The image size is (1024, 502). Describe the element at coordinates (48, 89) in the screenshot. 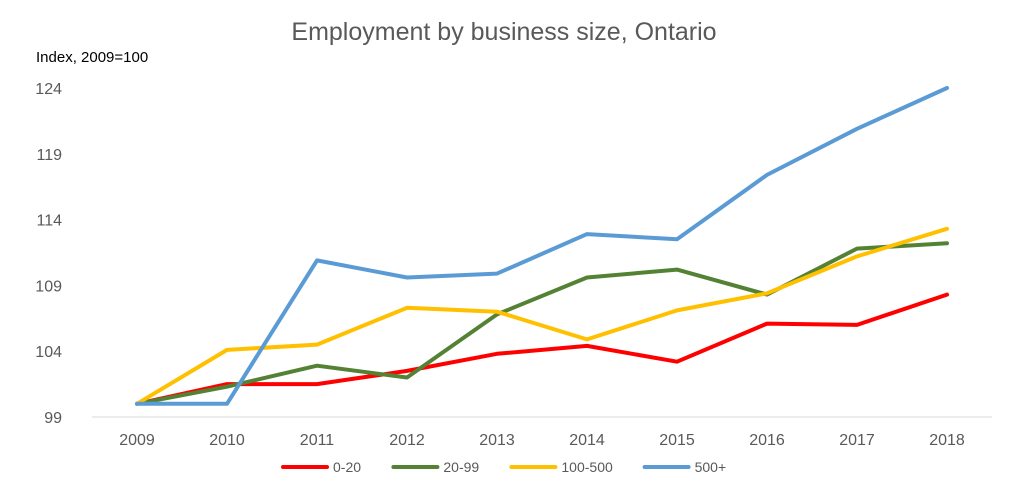

I see `y-tick-label: 124` at that location.